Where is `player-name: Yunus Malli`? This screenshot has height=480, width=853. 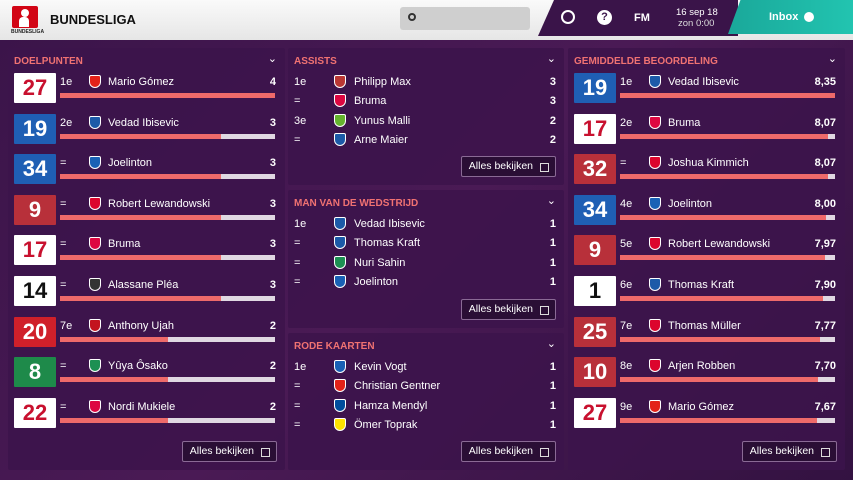
player-name: Yunus Malli is located at coordinates (382, 120).